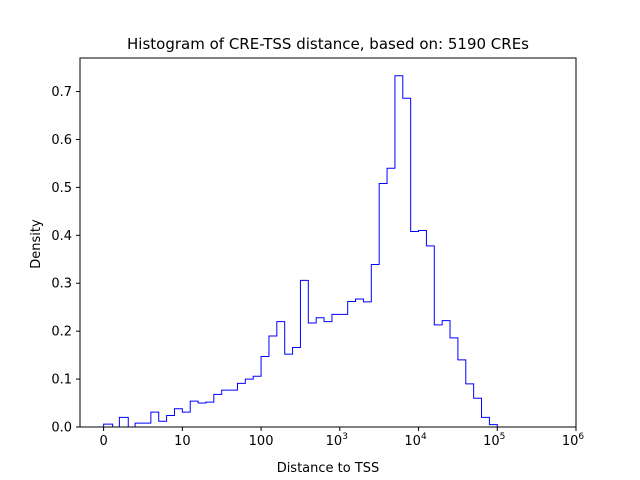  I want to click on y-tick-label: 0.7, so click(61, 92).